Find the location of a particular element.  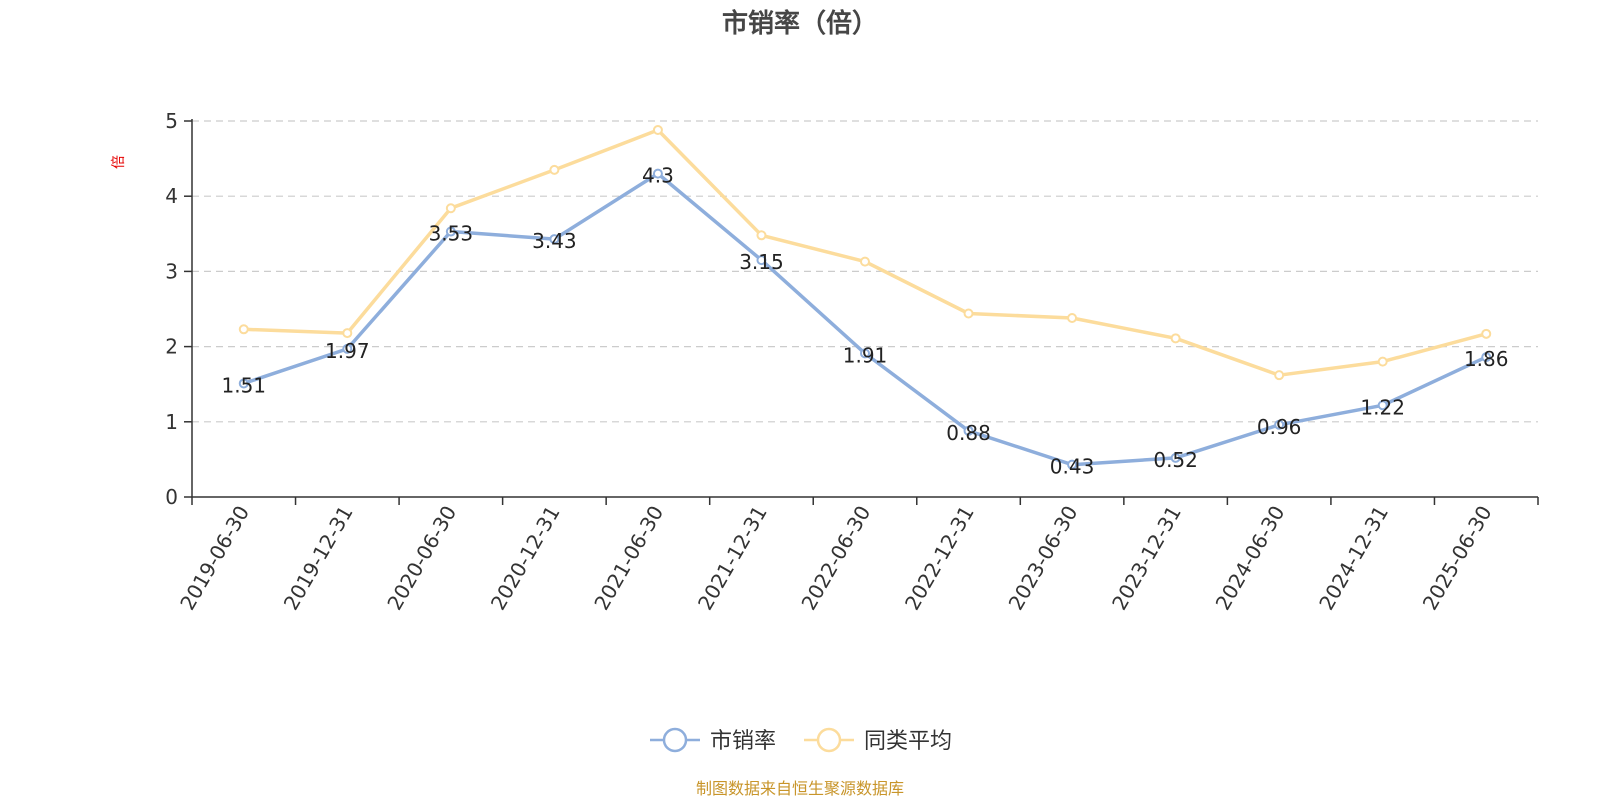

data-label: 3.53 is located at coordinates (451, 234).